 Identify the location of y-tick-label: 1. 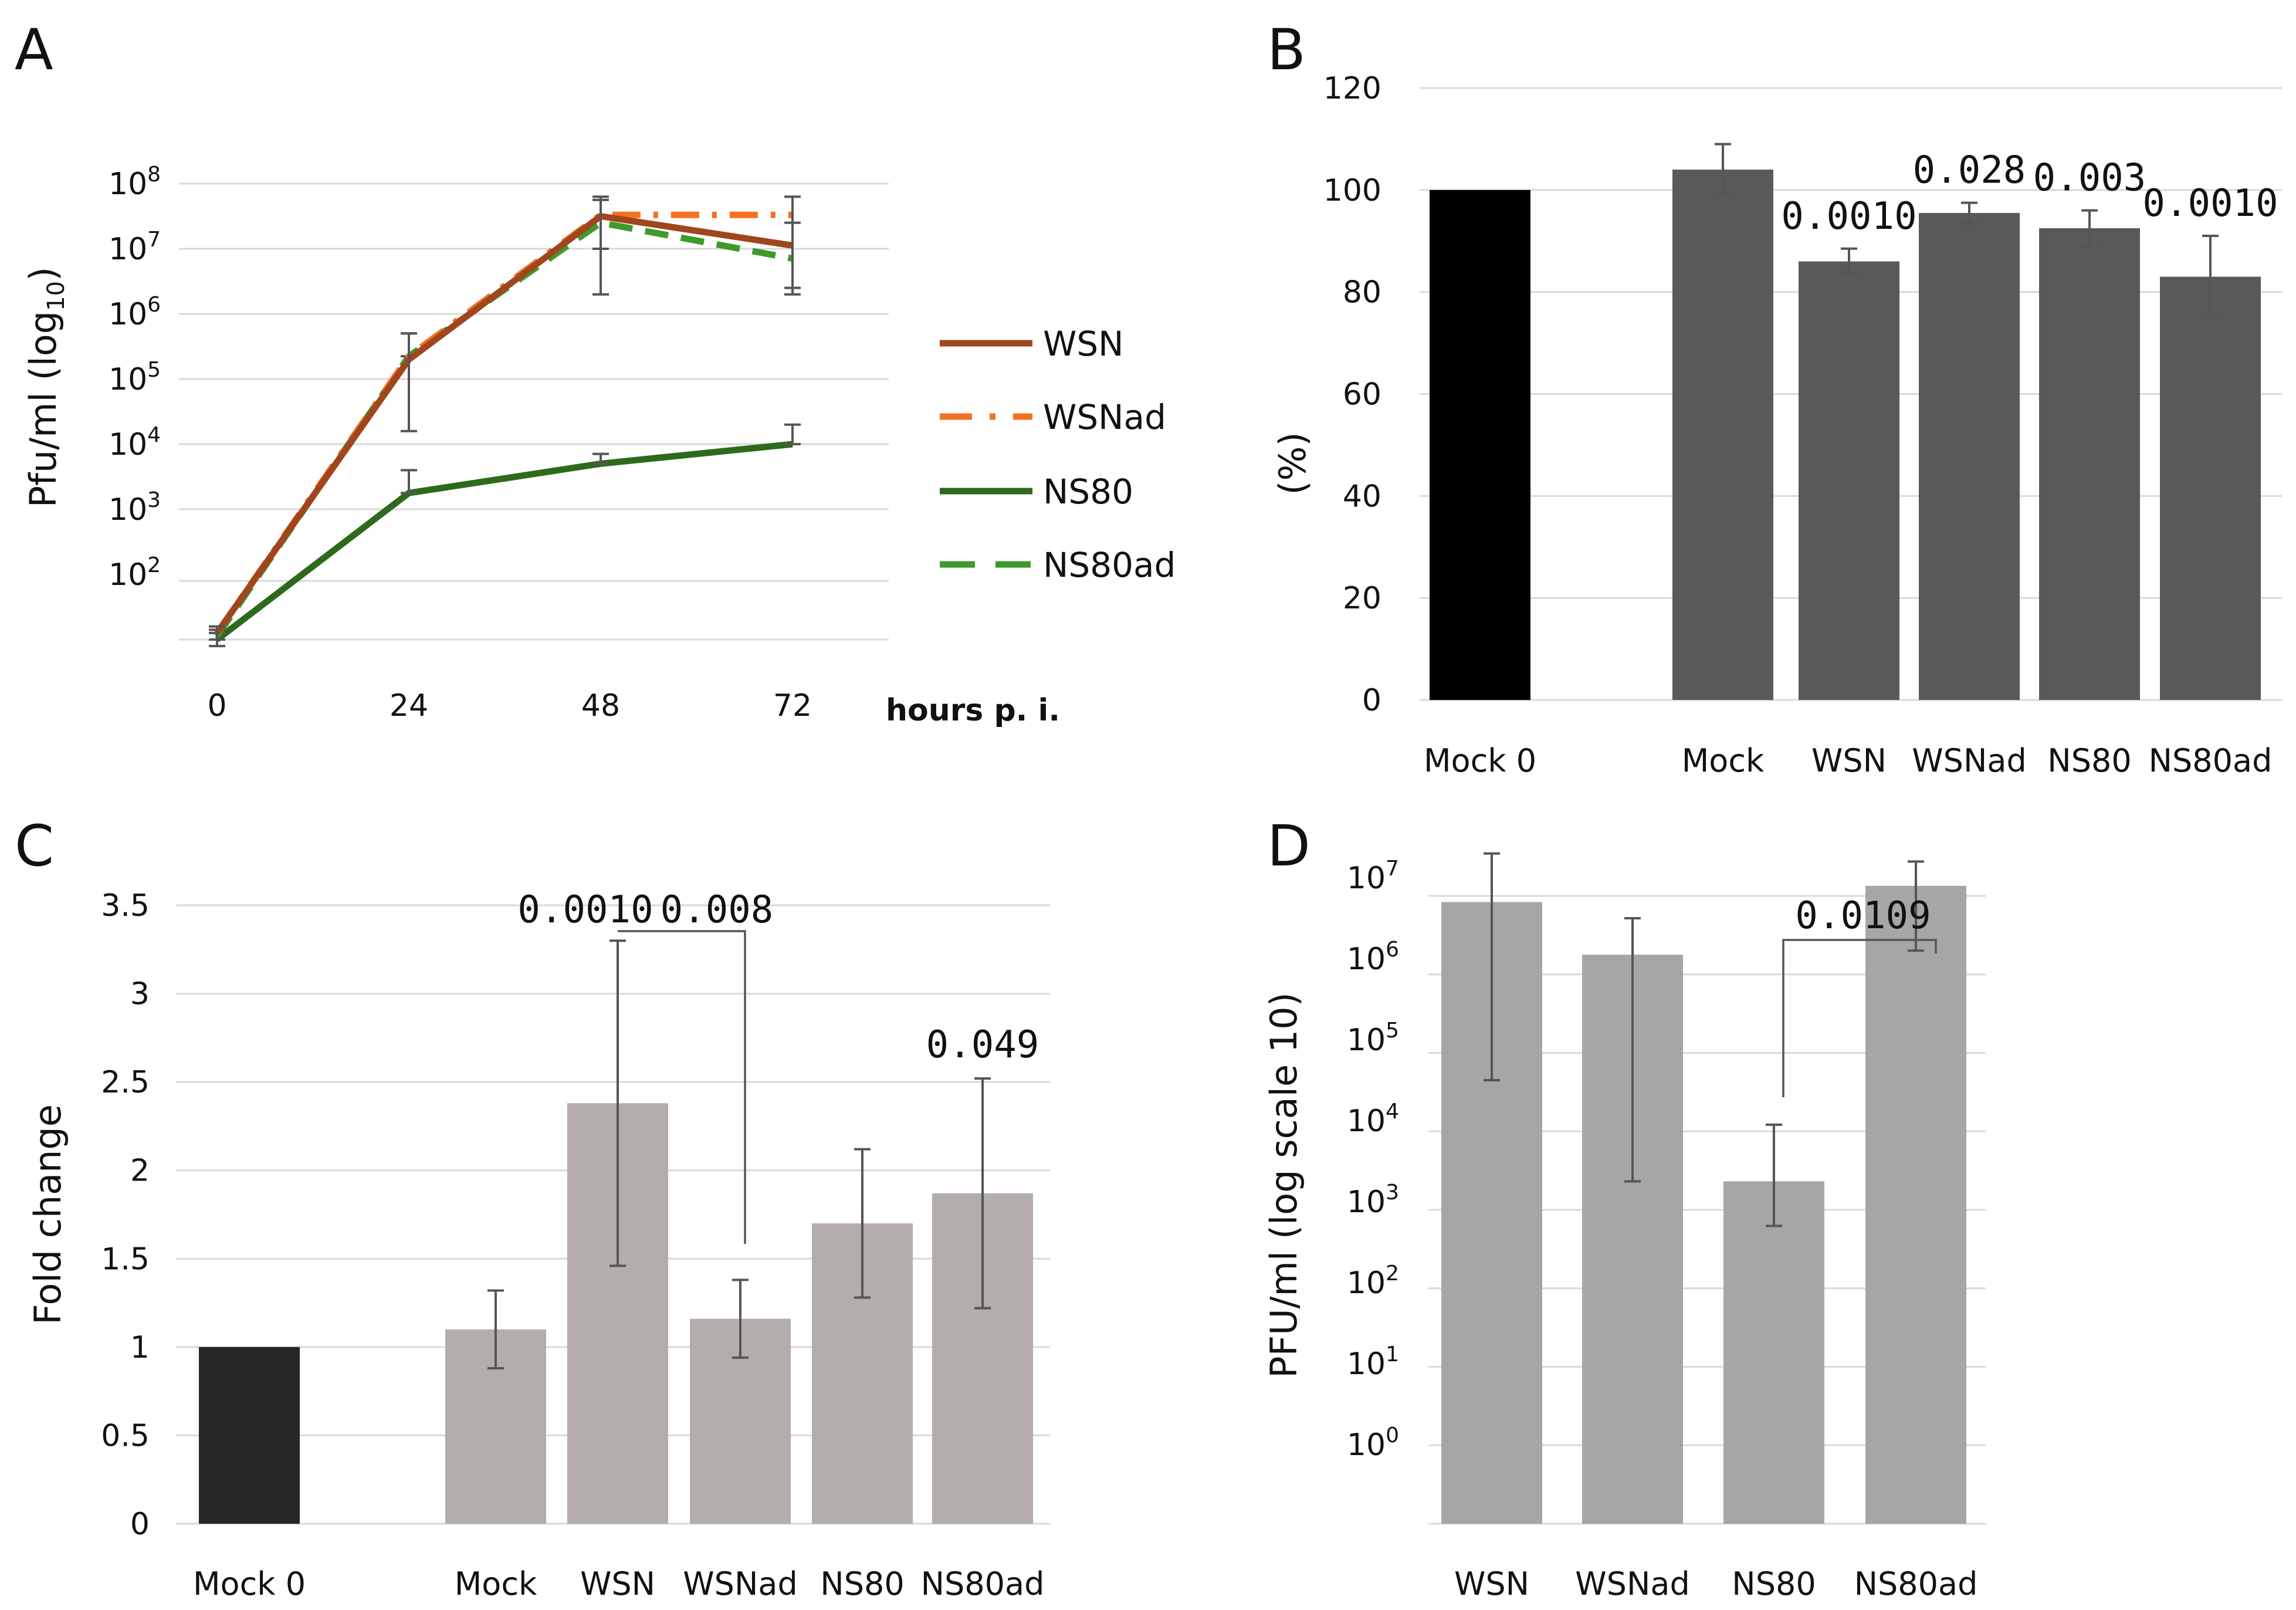
(140, 1348).